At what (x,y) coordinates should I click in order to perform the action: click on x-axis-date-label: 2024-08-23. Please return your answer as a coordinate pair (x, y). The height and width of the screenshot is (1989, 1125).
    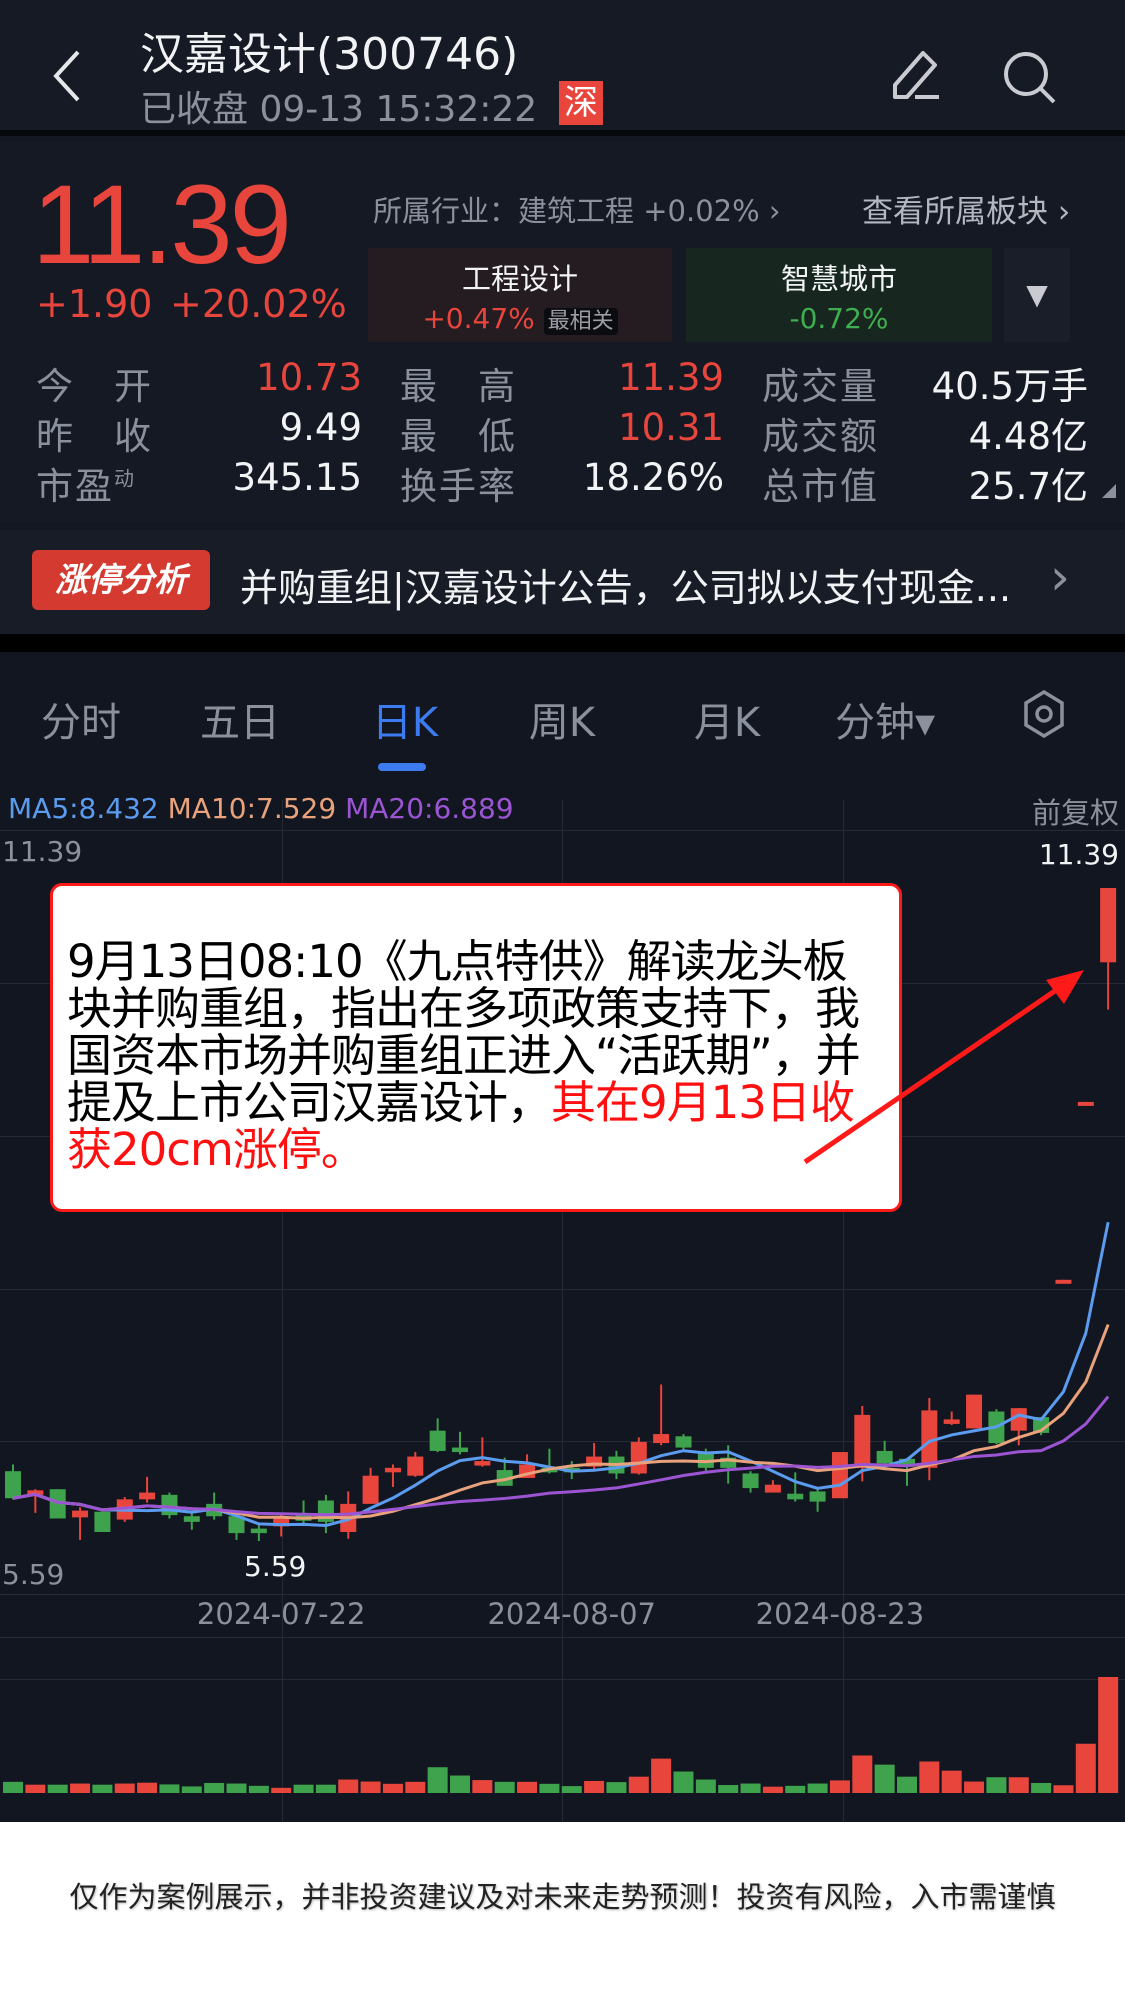
    Looking at the image, I should click on (840, 1614).